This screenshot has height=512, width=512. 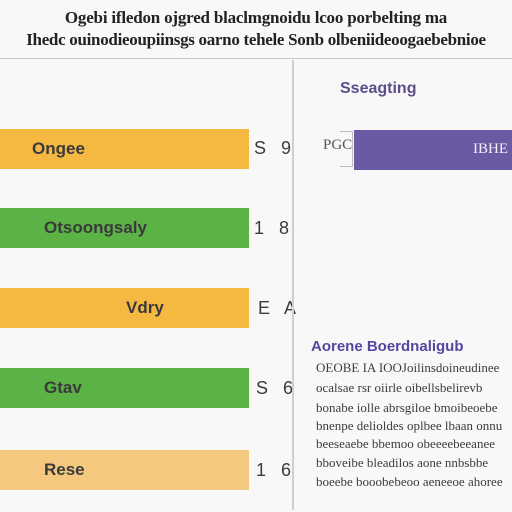 What do you see at coordinates (402, 462) in the screenshot?
I see `notes-line: bboveibe bleadilos aone nnbsbbe` at bounding box center [402, 462].